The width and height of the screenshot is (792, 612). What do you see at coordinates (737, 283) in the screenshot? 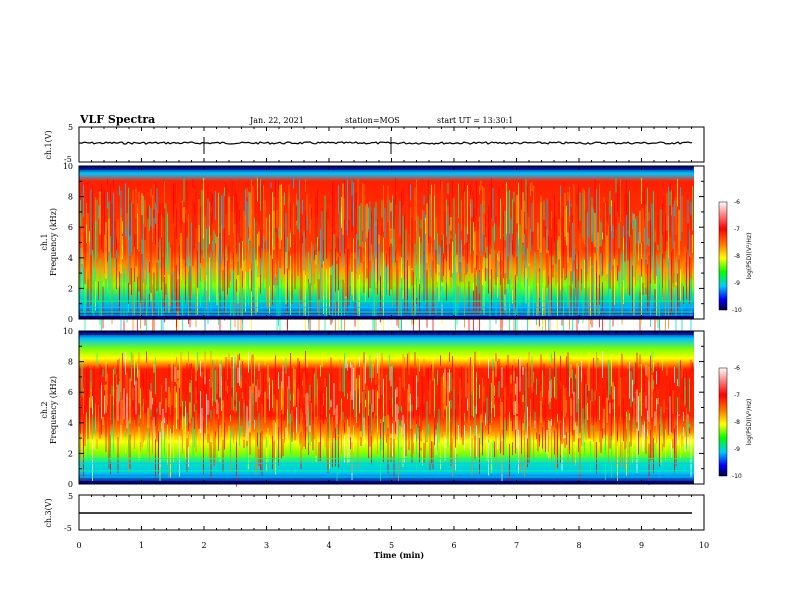
I see `ch1-colorbar-tick-3: -9` at bounding box center [737, 283].